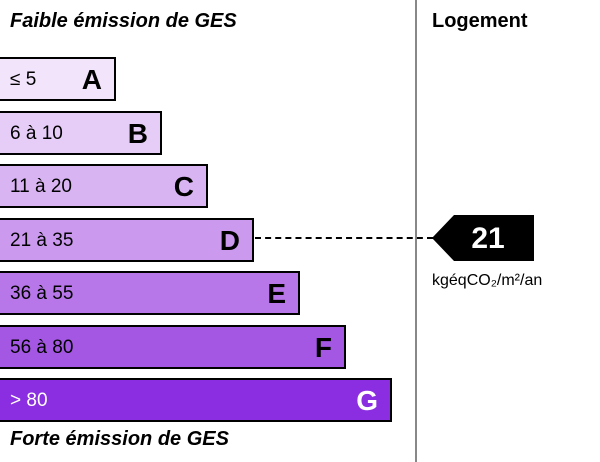 This screenshot has height=462, width=600. Describe the element at coordinates (23, 79) in the screenshot. I see `class-range: ≤ 5` at that location.